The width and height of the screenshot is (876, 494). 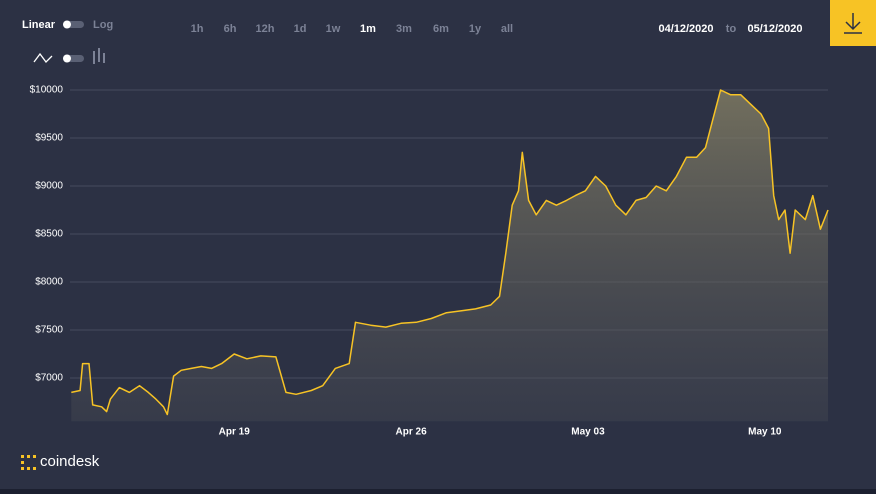 What do you see at coordinates (67, 58) in the screenshot?
I see `type-toggle-knob` at bounding box center [67, 58].